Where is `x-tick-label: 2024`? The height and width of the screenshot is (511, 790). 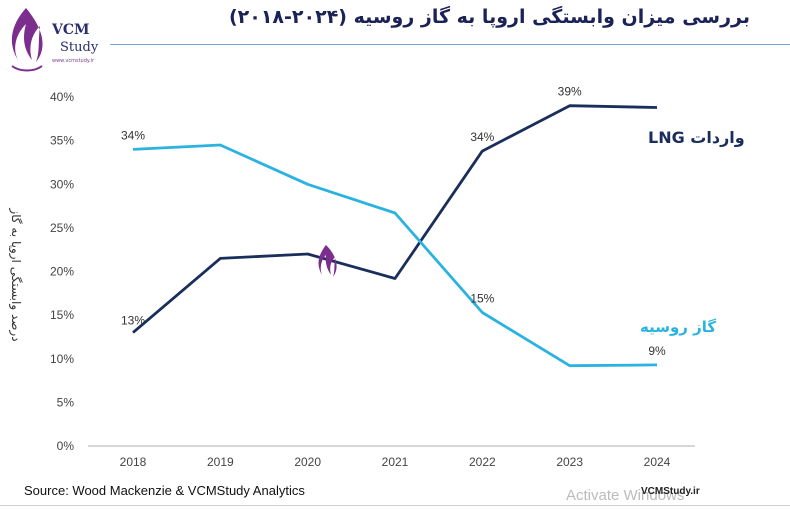
x-tick-label: 2024 is located at coordinates (657, 462).